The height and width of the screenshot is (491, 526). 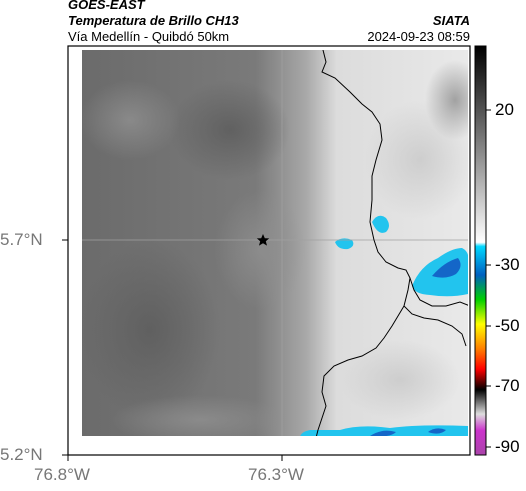 I want to click on colorbar-label: -50, so click(x=507, y=325).